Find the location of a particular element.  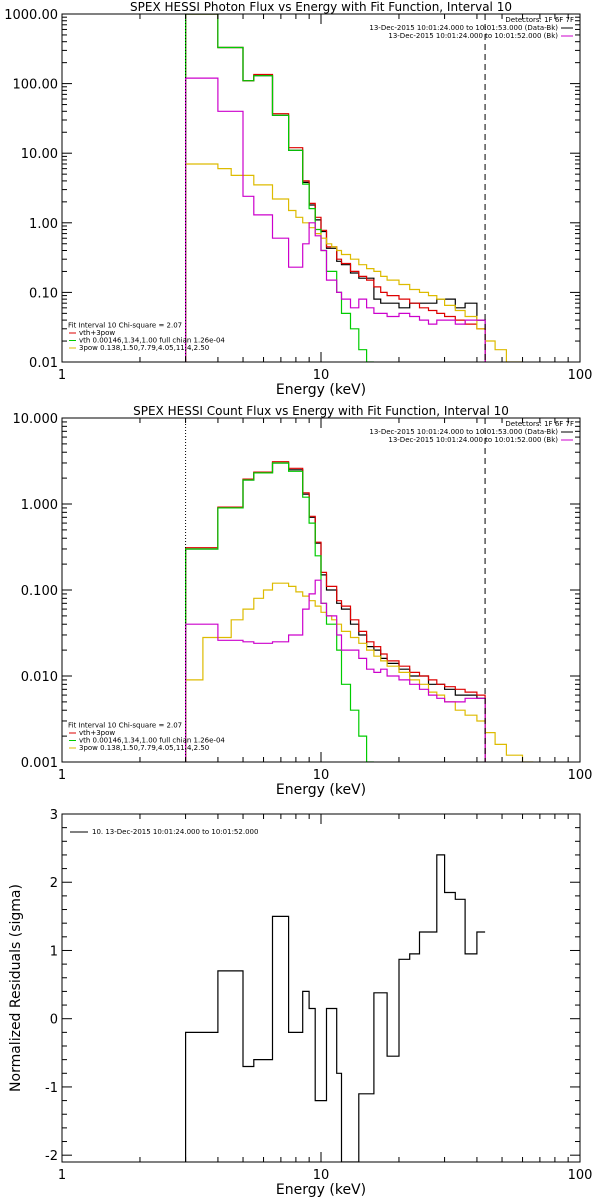

y-tick-label: 100.00 is located at coordinates (36, 85).